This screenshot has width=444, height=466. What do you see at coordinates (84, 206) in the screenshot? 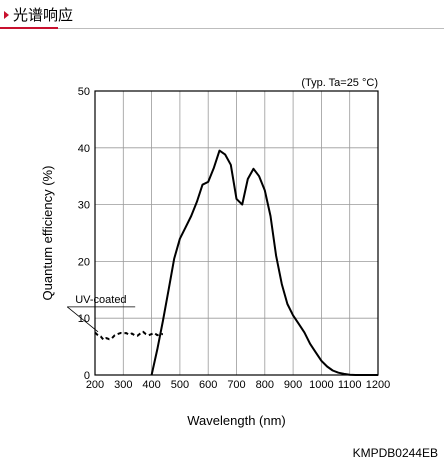
I see `y-tick-label: 30` at bounding box center [84, 206].